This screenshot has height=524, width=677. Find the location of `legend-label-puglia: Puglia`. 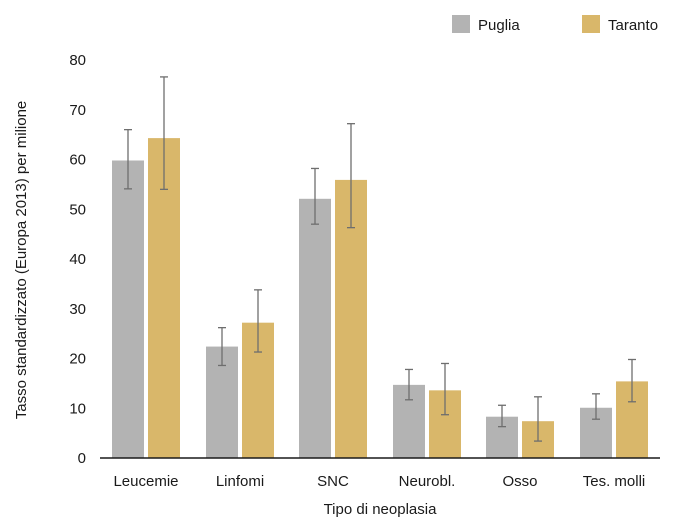

legend-label-puglia: Puglia is located at coordinates (499, 25).